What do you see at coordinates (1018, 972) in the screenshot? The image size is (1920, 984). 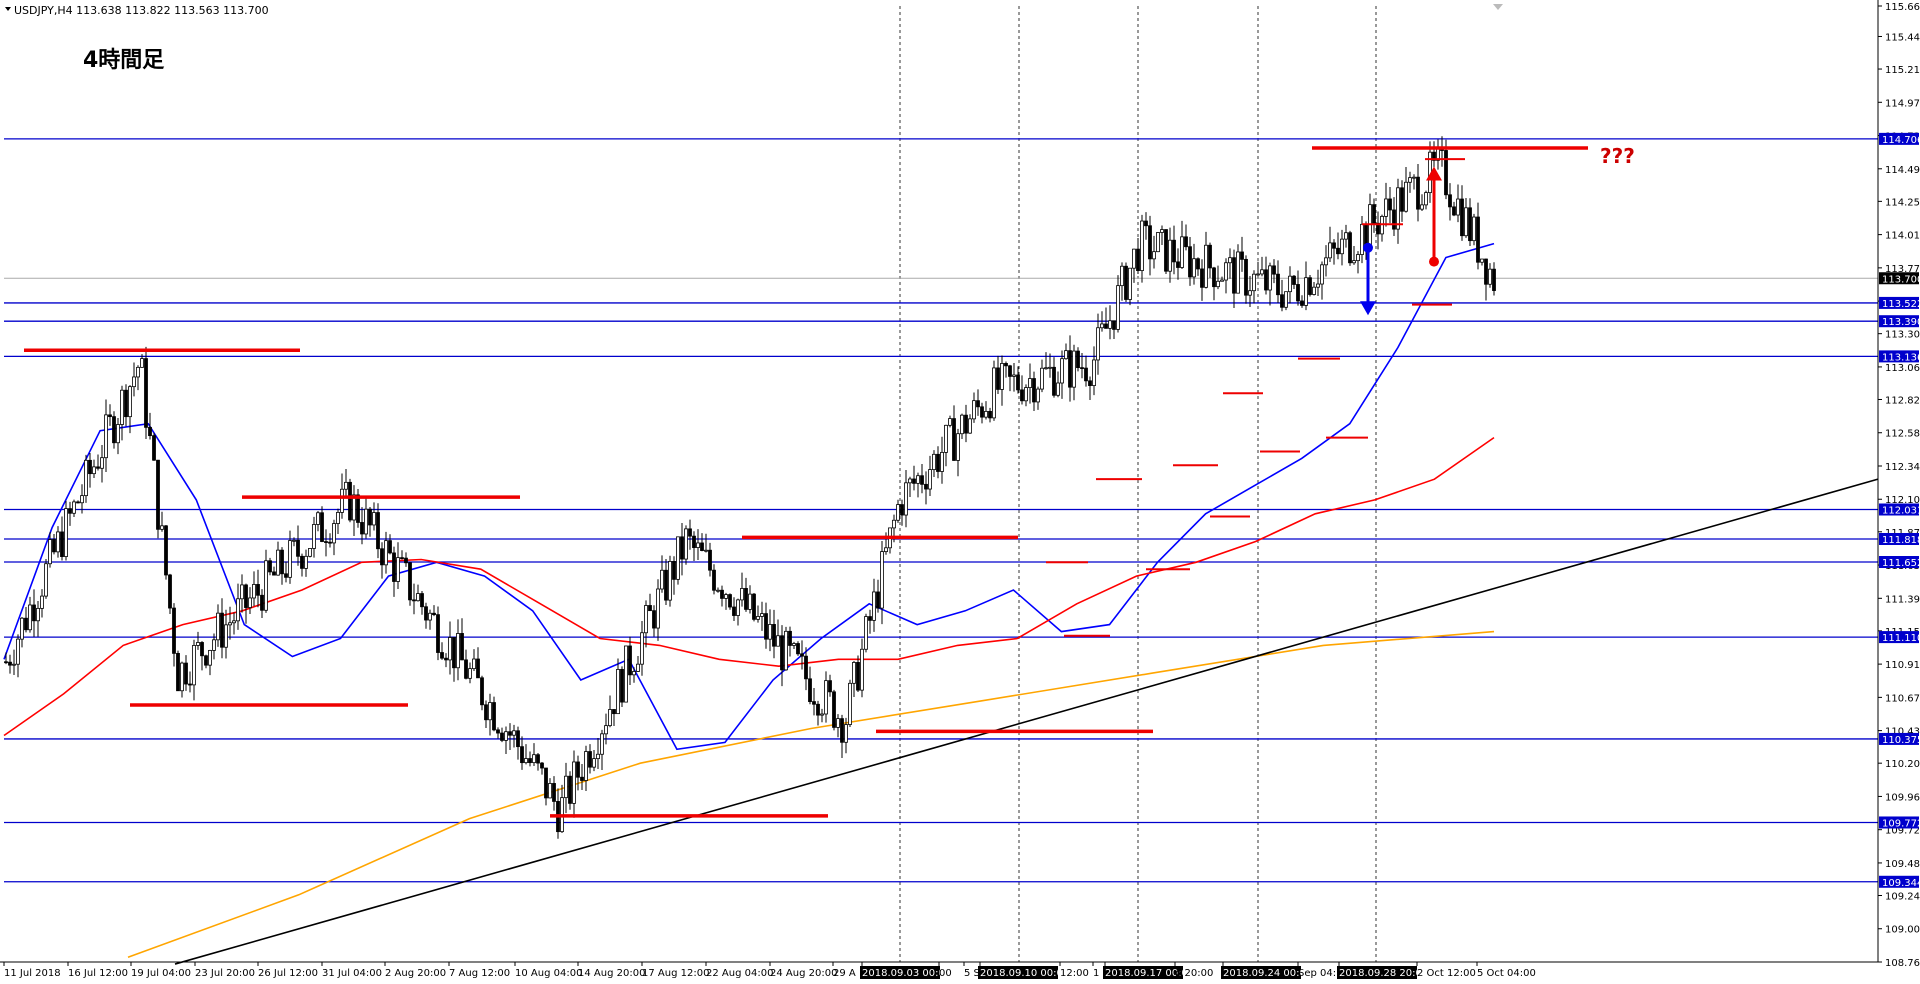 I see `date-highlight-box` at bounding box center [1018, 972].